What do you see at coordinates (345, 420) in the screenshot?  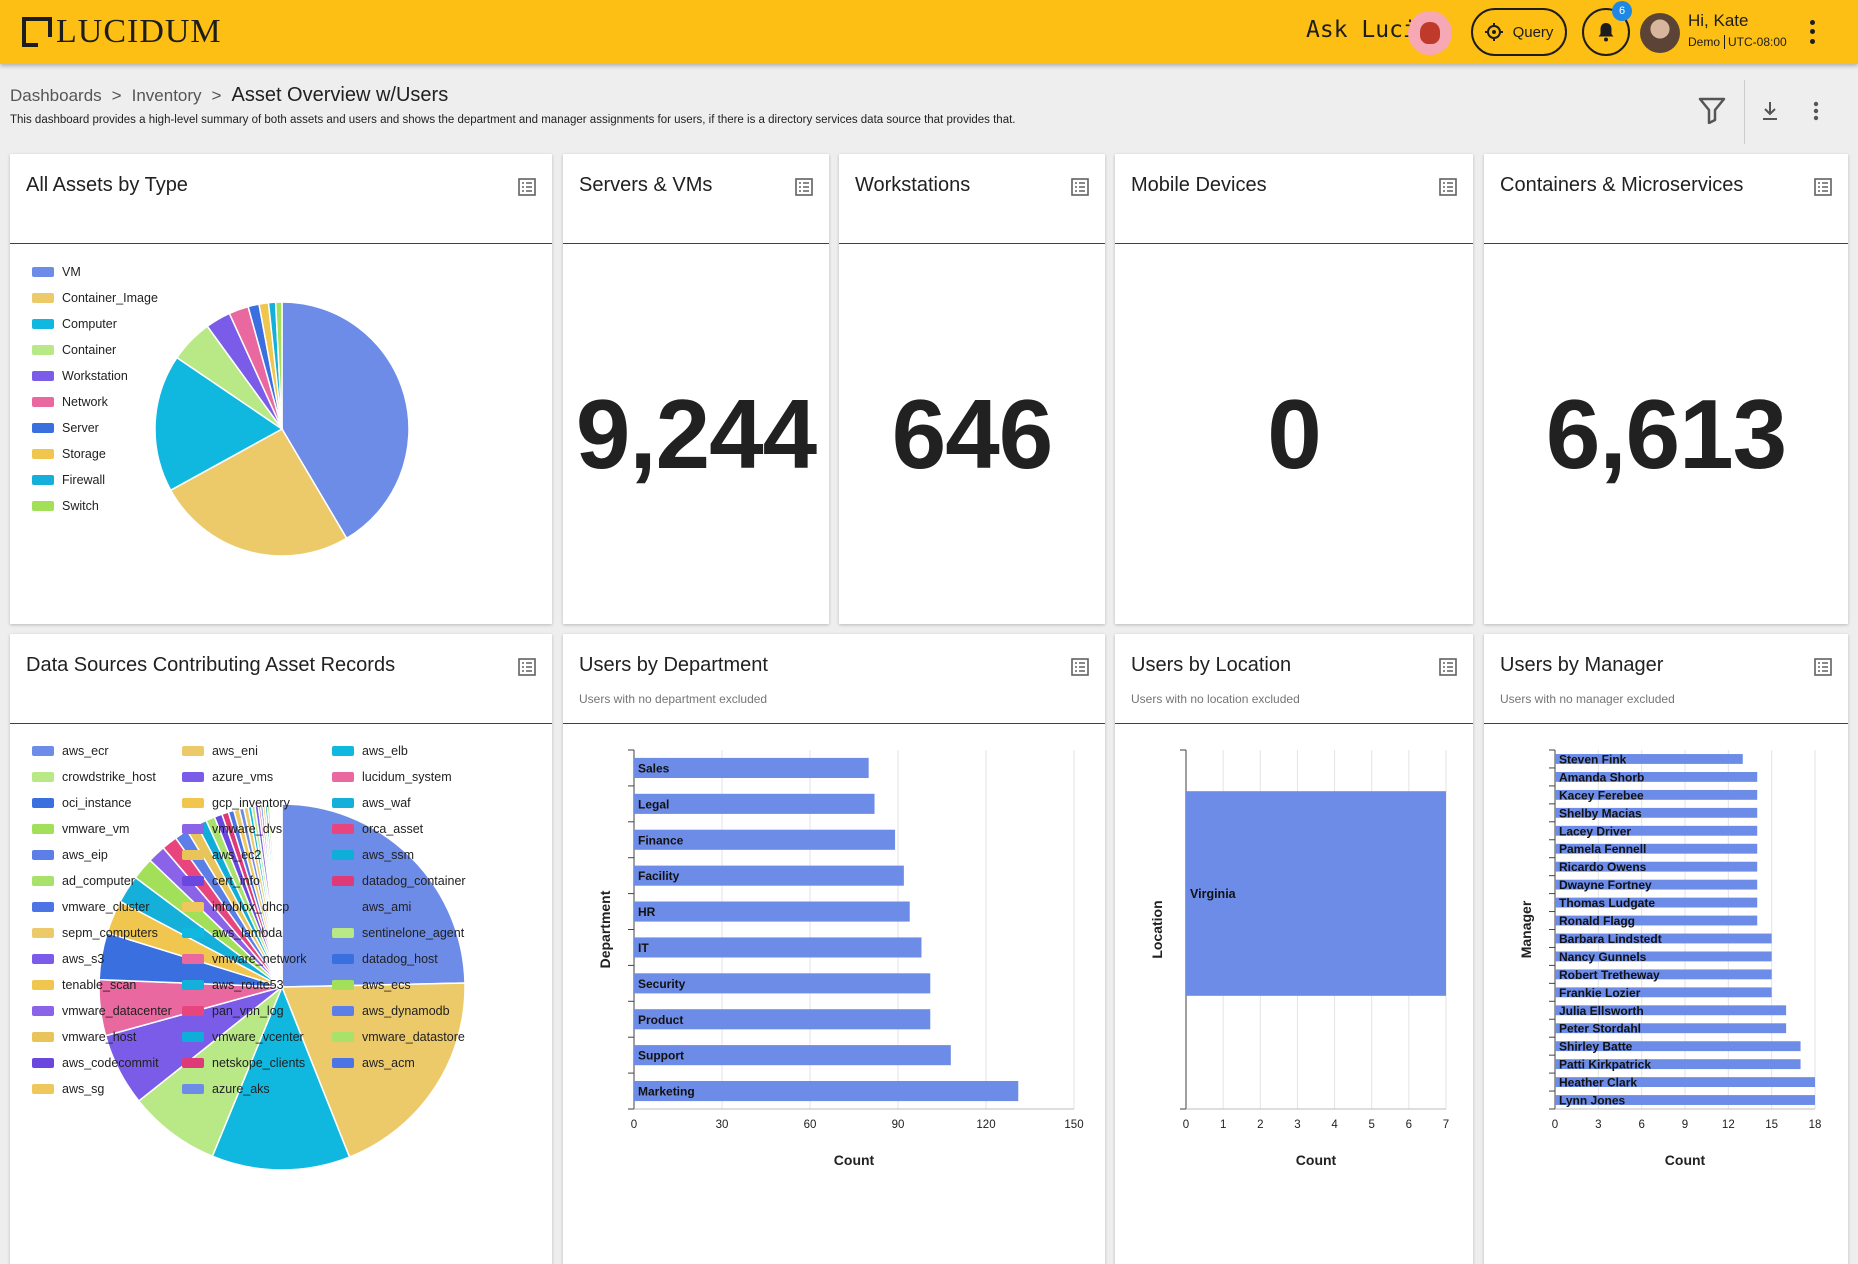 I see `pie-slice-vm` at bounding box center [345, 420].